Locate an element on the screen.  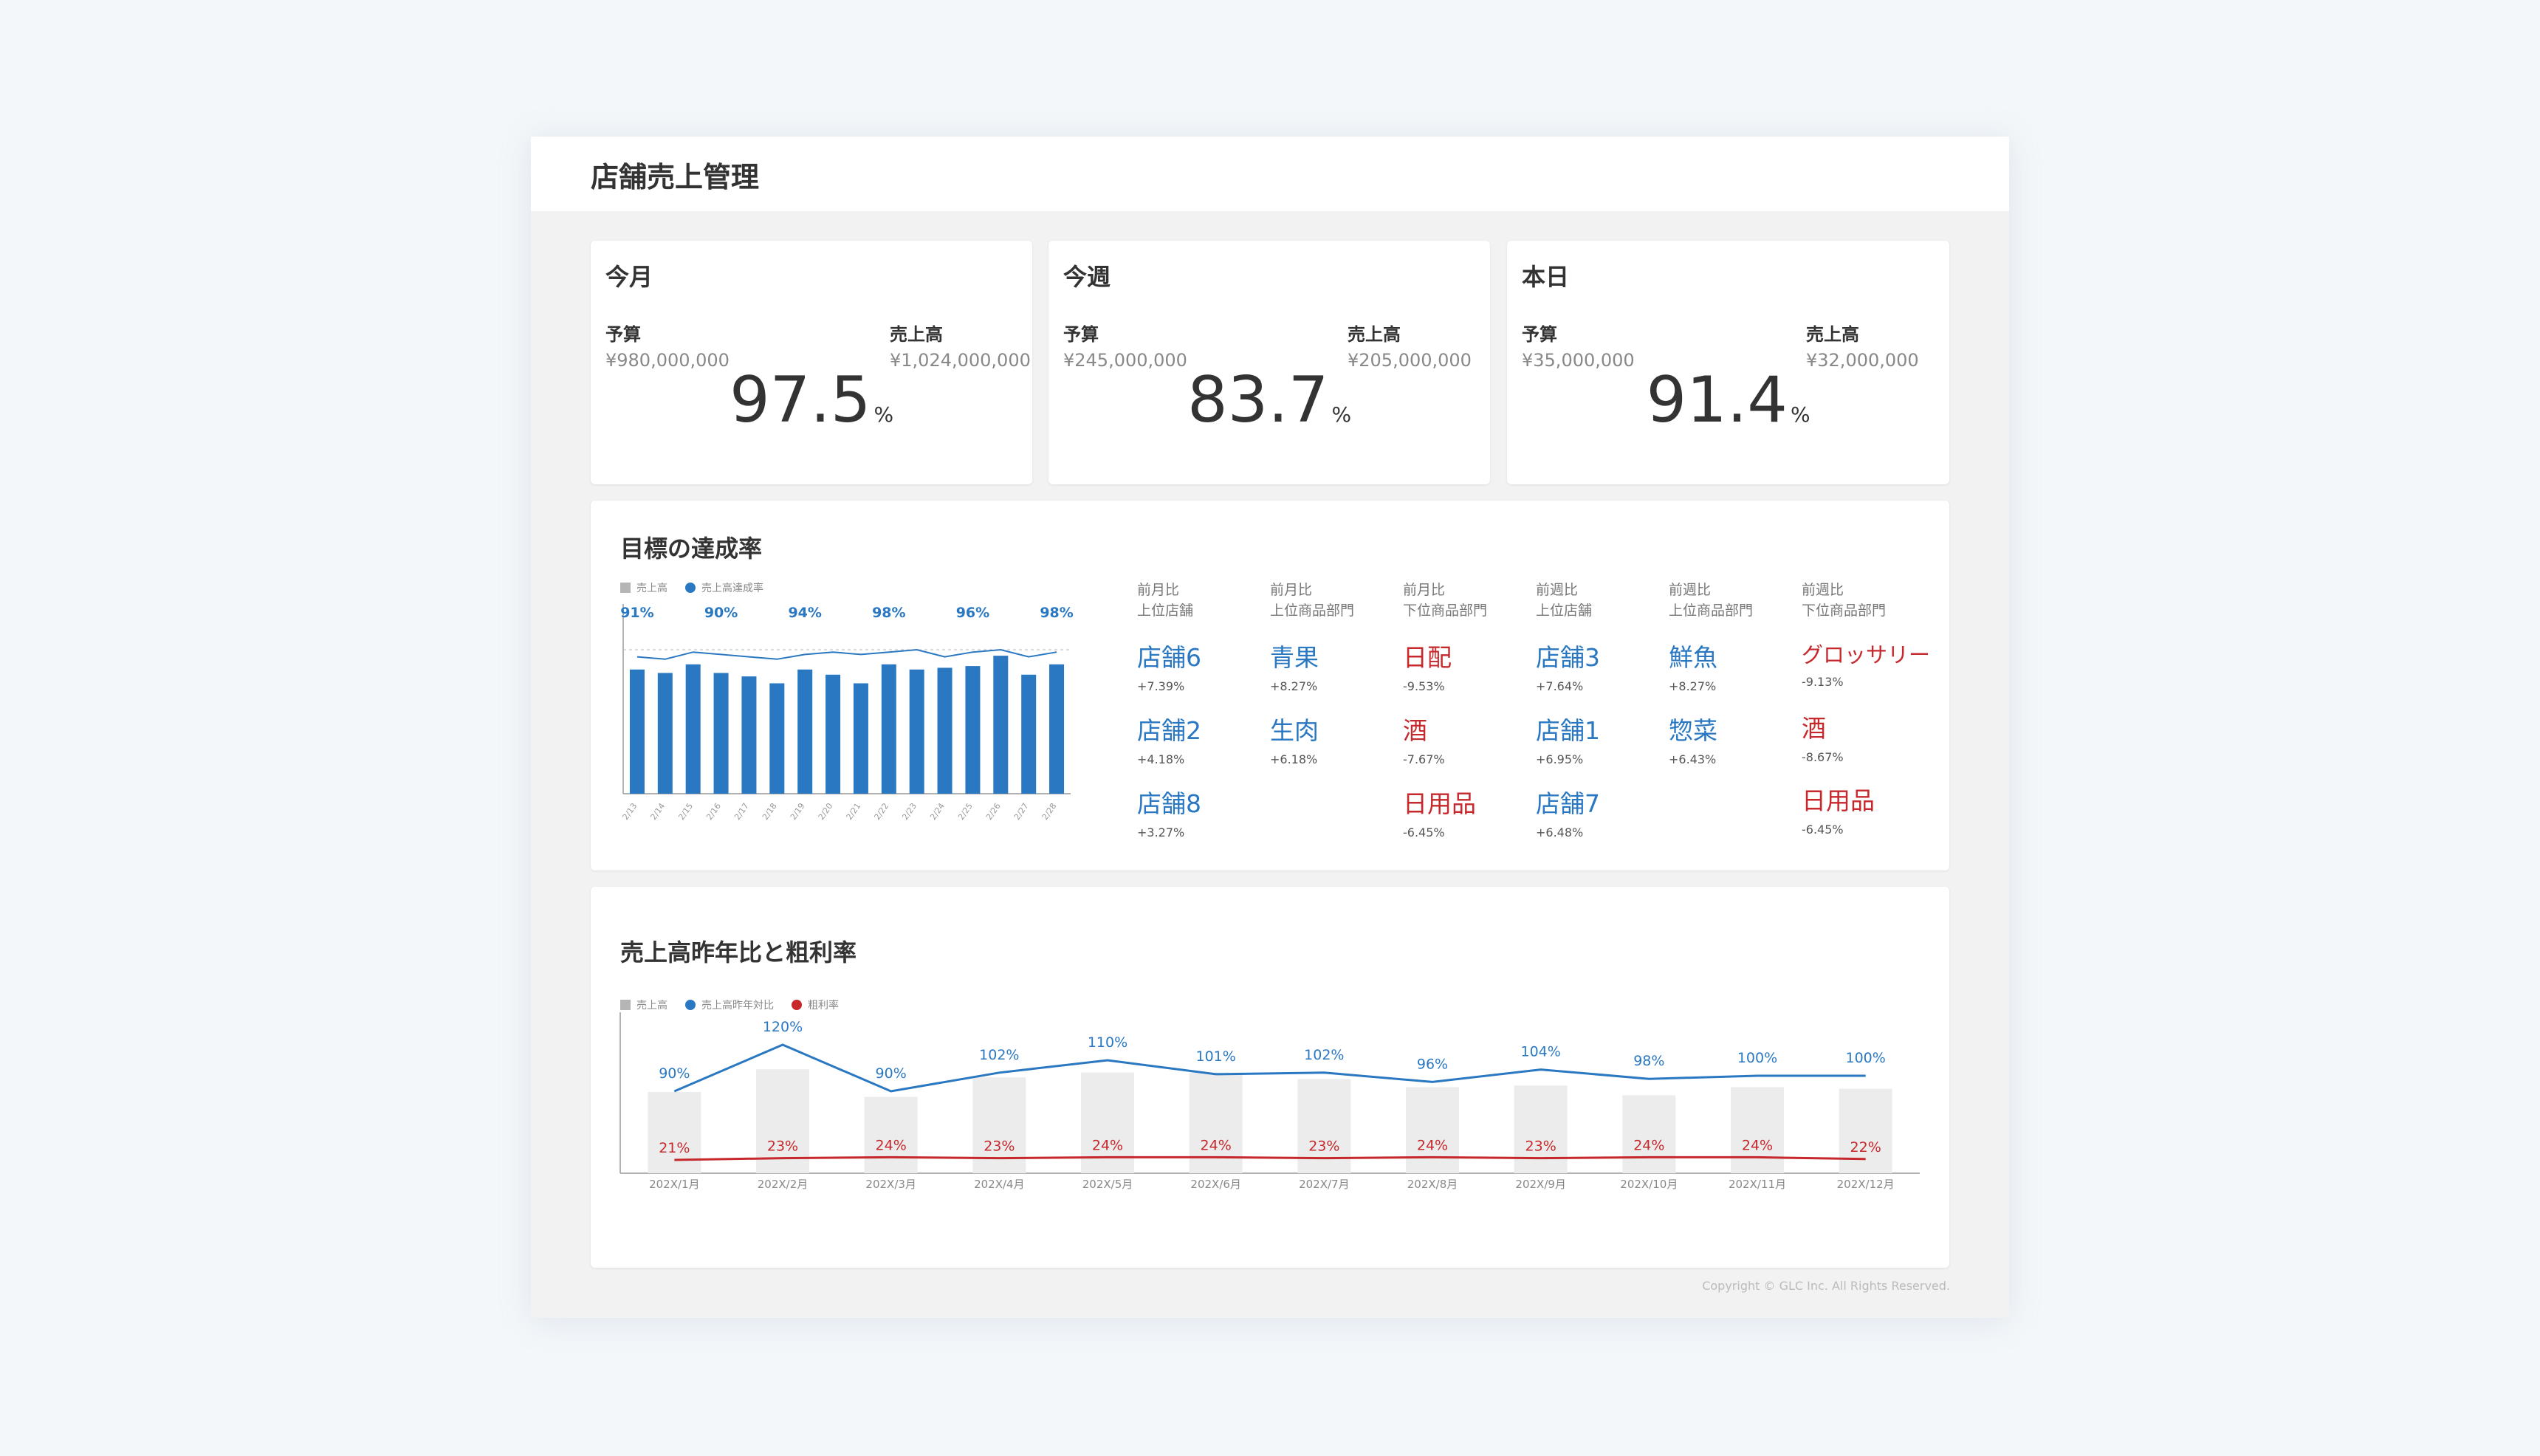
ranking-header-period: 前週比 is located at coordinates (1823, 590).